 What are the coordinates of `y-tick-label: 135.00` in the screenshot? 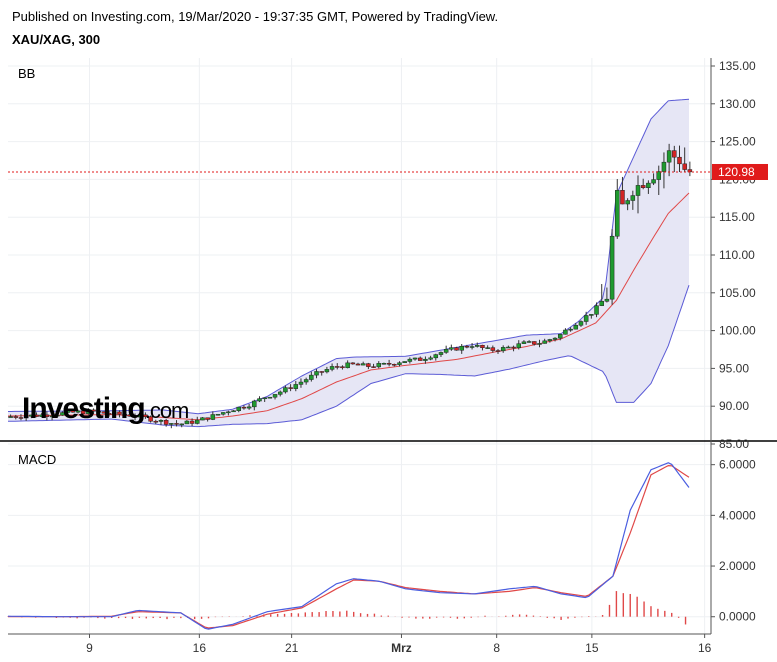 It's located at (737, 66).